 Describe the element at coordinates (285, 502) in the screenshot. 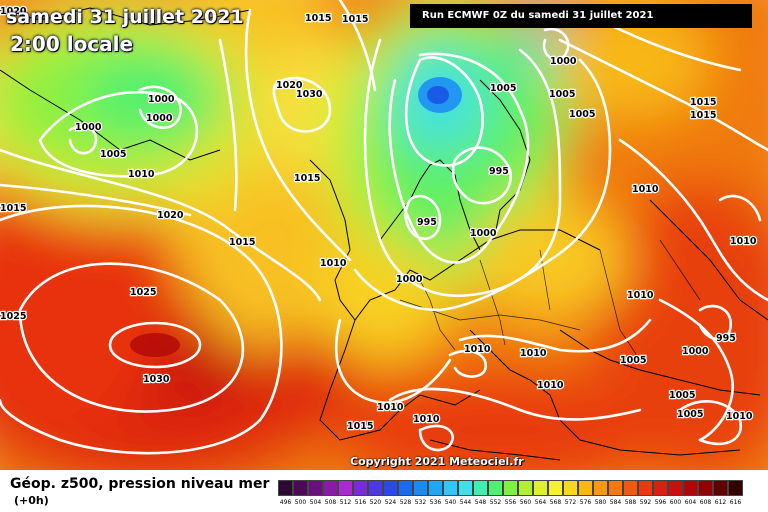

I see `scale-tick-label: 496` at that location.